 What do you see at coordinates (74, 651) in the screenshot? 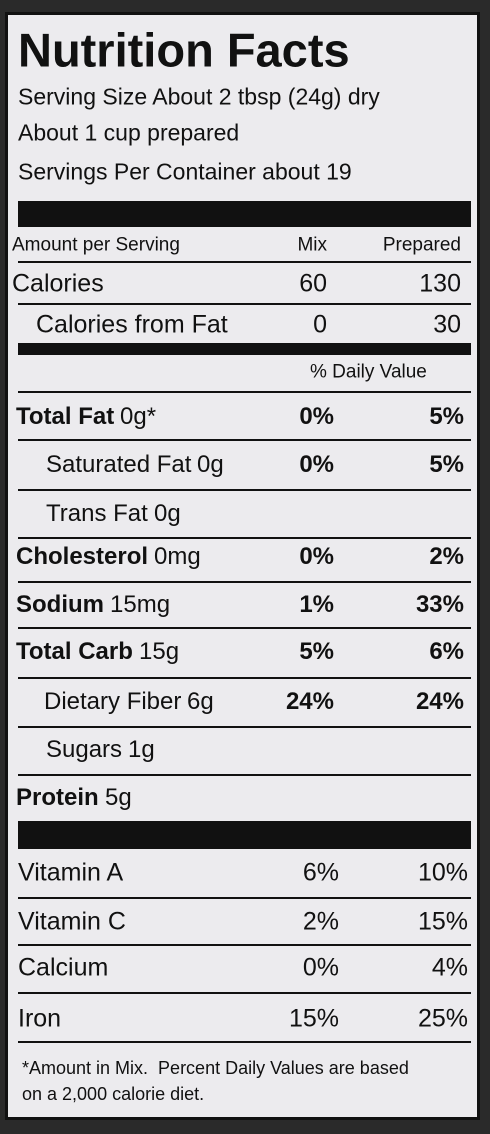
I see `nutrient-label: Total Carb` at bounding box center [74, 651].